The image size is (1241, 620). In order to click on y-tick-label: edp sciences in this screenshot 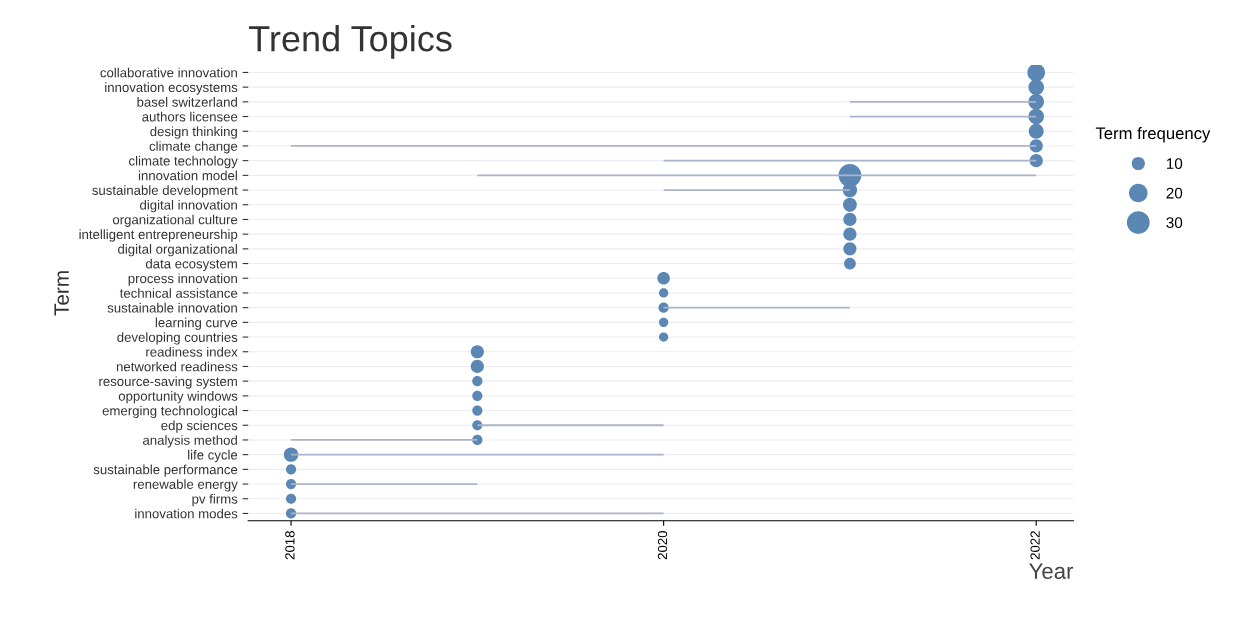, I will do `click(199, 426)`.